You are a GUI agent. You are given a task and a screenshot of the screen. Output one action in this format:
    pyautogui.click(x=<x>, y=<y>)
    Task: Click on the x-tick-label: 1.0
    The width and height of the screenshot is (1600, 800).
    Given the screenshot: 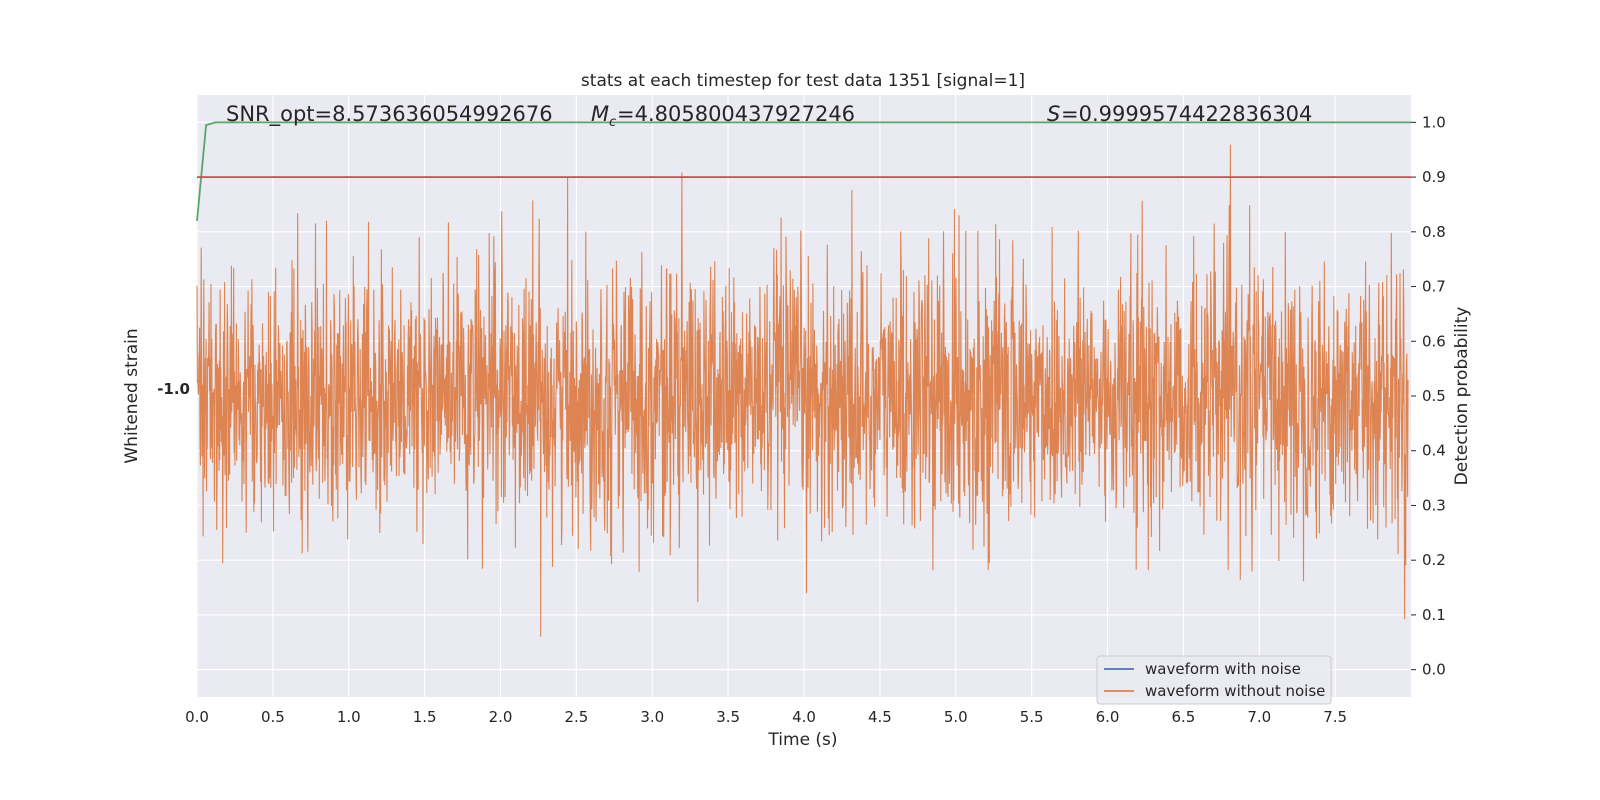 What is the action you would take?
    pyautogui.click(x=349, y=717)
    